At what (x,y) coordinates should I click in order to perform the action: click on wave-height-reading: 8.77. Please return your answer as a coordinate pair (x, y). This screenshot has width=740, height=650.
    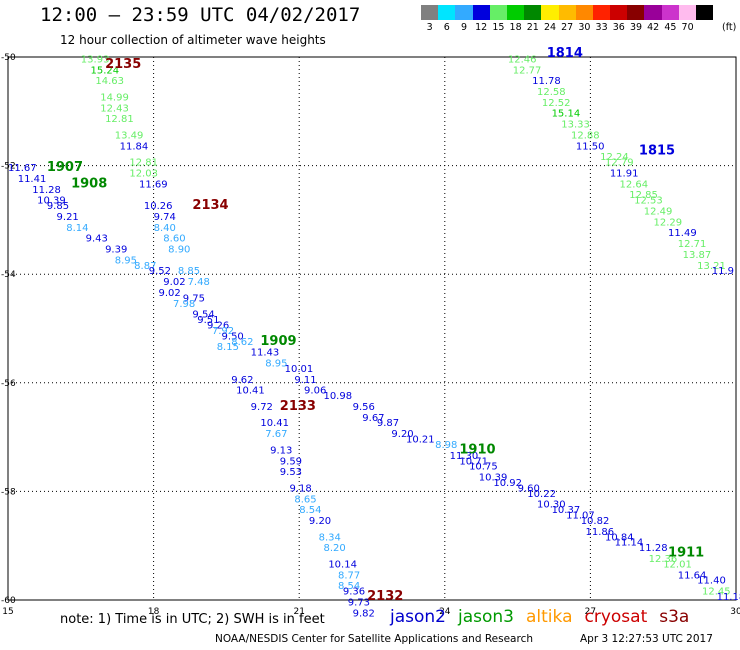
    Looking at the image, I should click on (349, 575).